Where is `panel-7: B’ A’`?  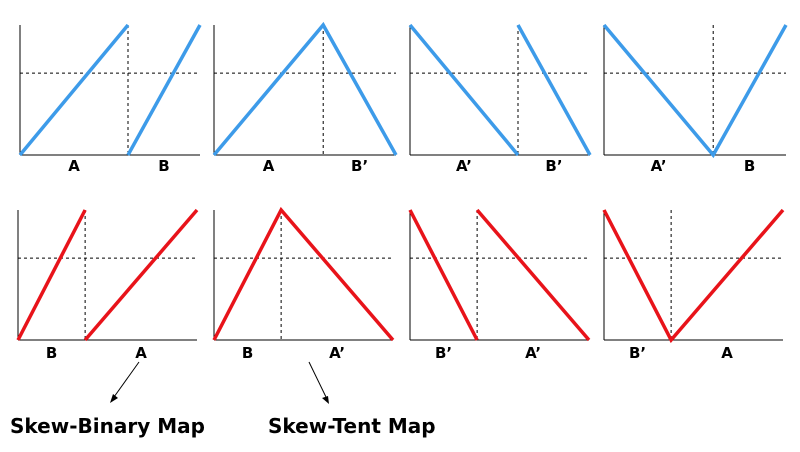 panel-7: B’ A’ is located at coordinates (499, 285).